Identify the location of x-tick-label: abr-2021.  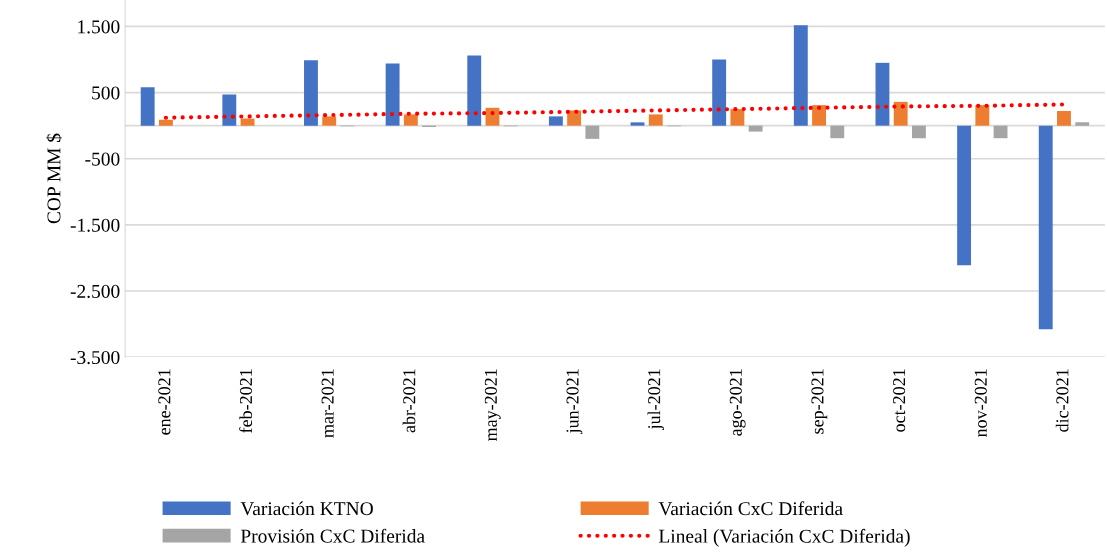
(409, 401).